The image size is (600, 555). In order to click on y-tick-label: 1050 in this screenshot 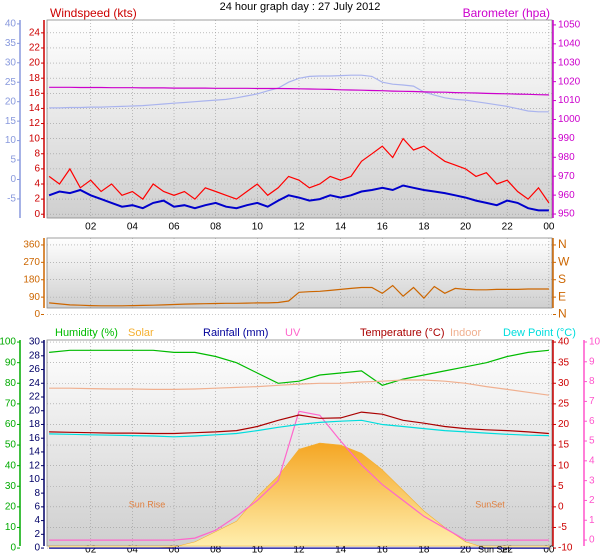, I will do `click(569, 25)`.